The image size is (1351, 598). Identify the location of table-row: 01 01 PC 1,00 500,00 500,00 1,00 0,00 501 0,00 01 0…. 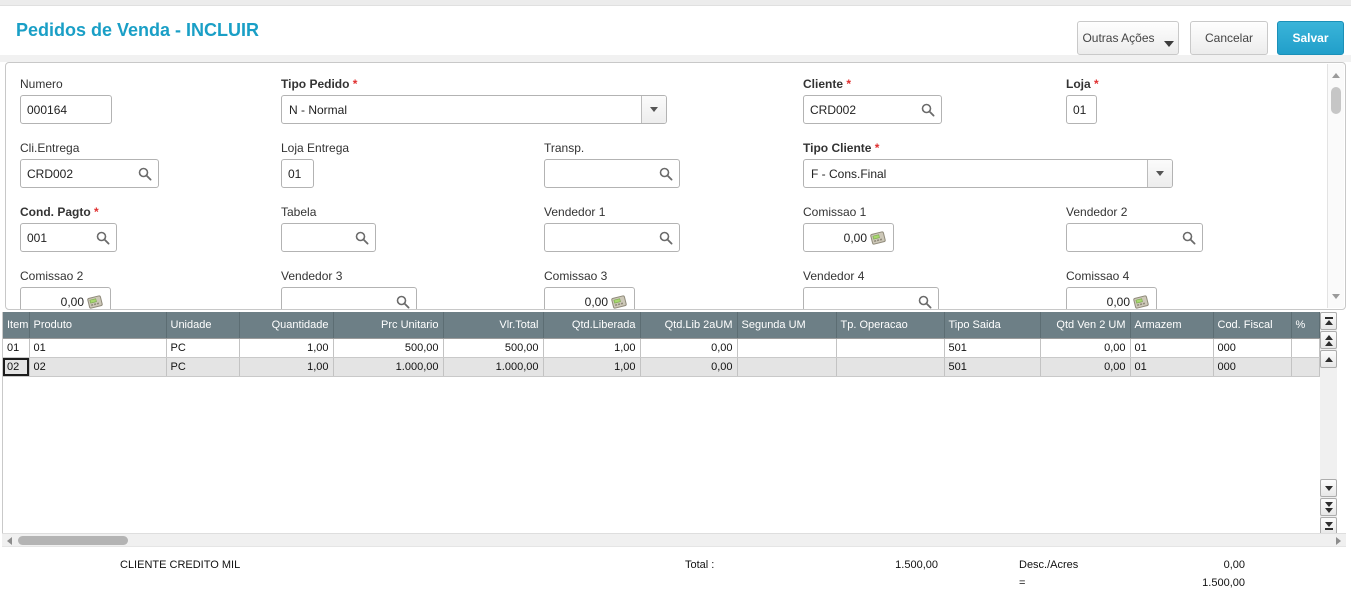
(661, 348).